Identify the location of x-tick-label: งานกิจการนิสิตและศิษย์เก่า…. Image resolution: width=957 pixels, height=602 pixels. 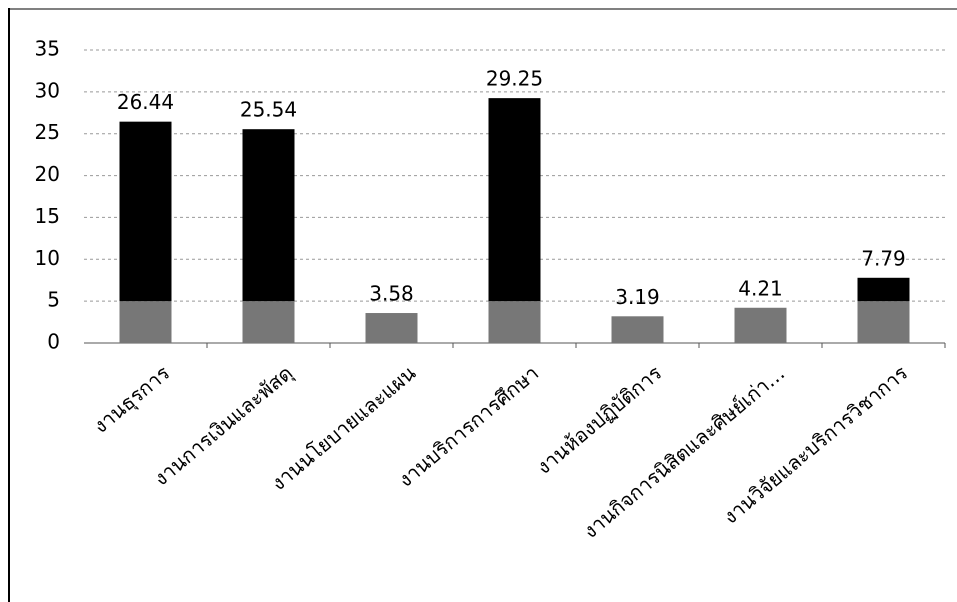
(683, 452).